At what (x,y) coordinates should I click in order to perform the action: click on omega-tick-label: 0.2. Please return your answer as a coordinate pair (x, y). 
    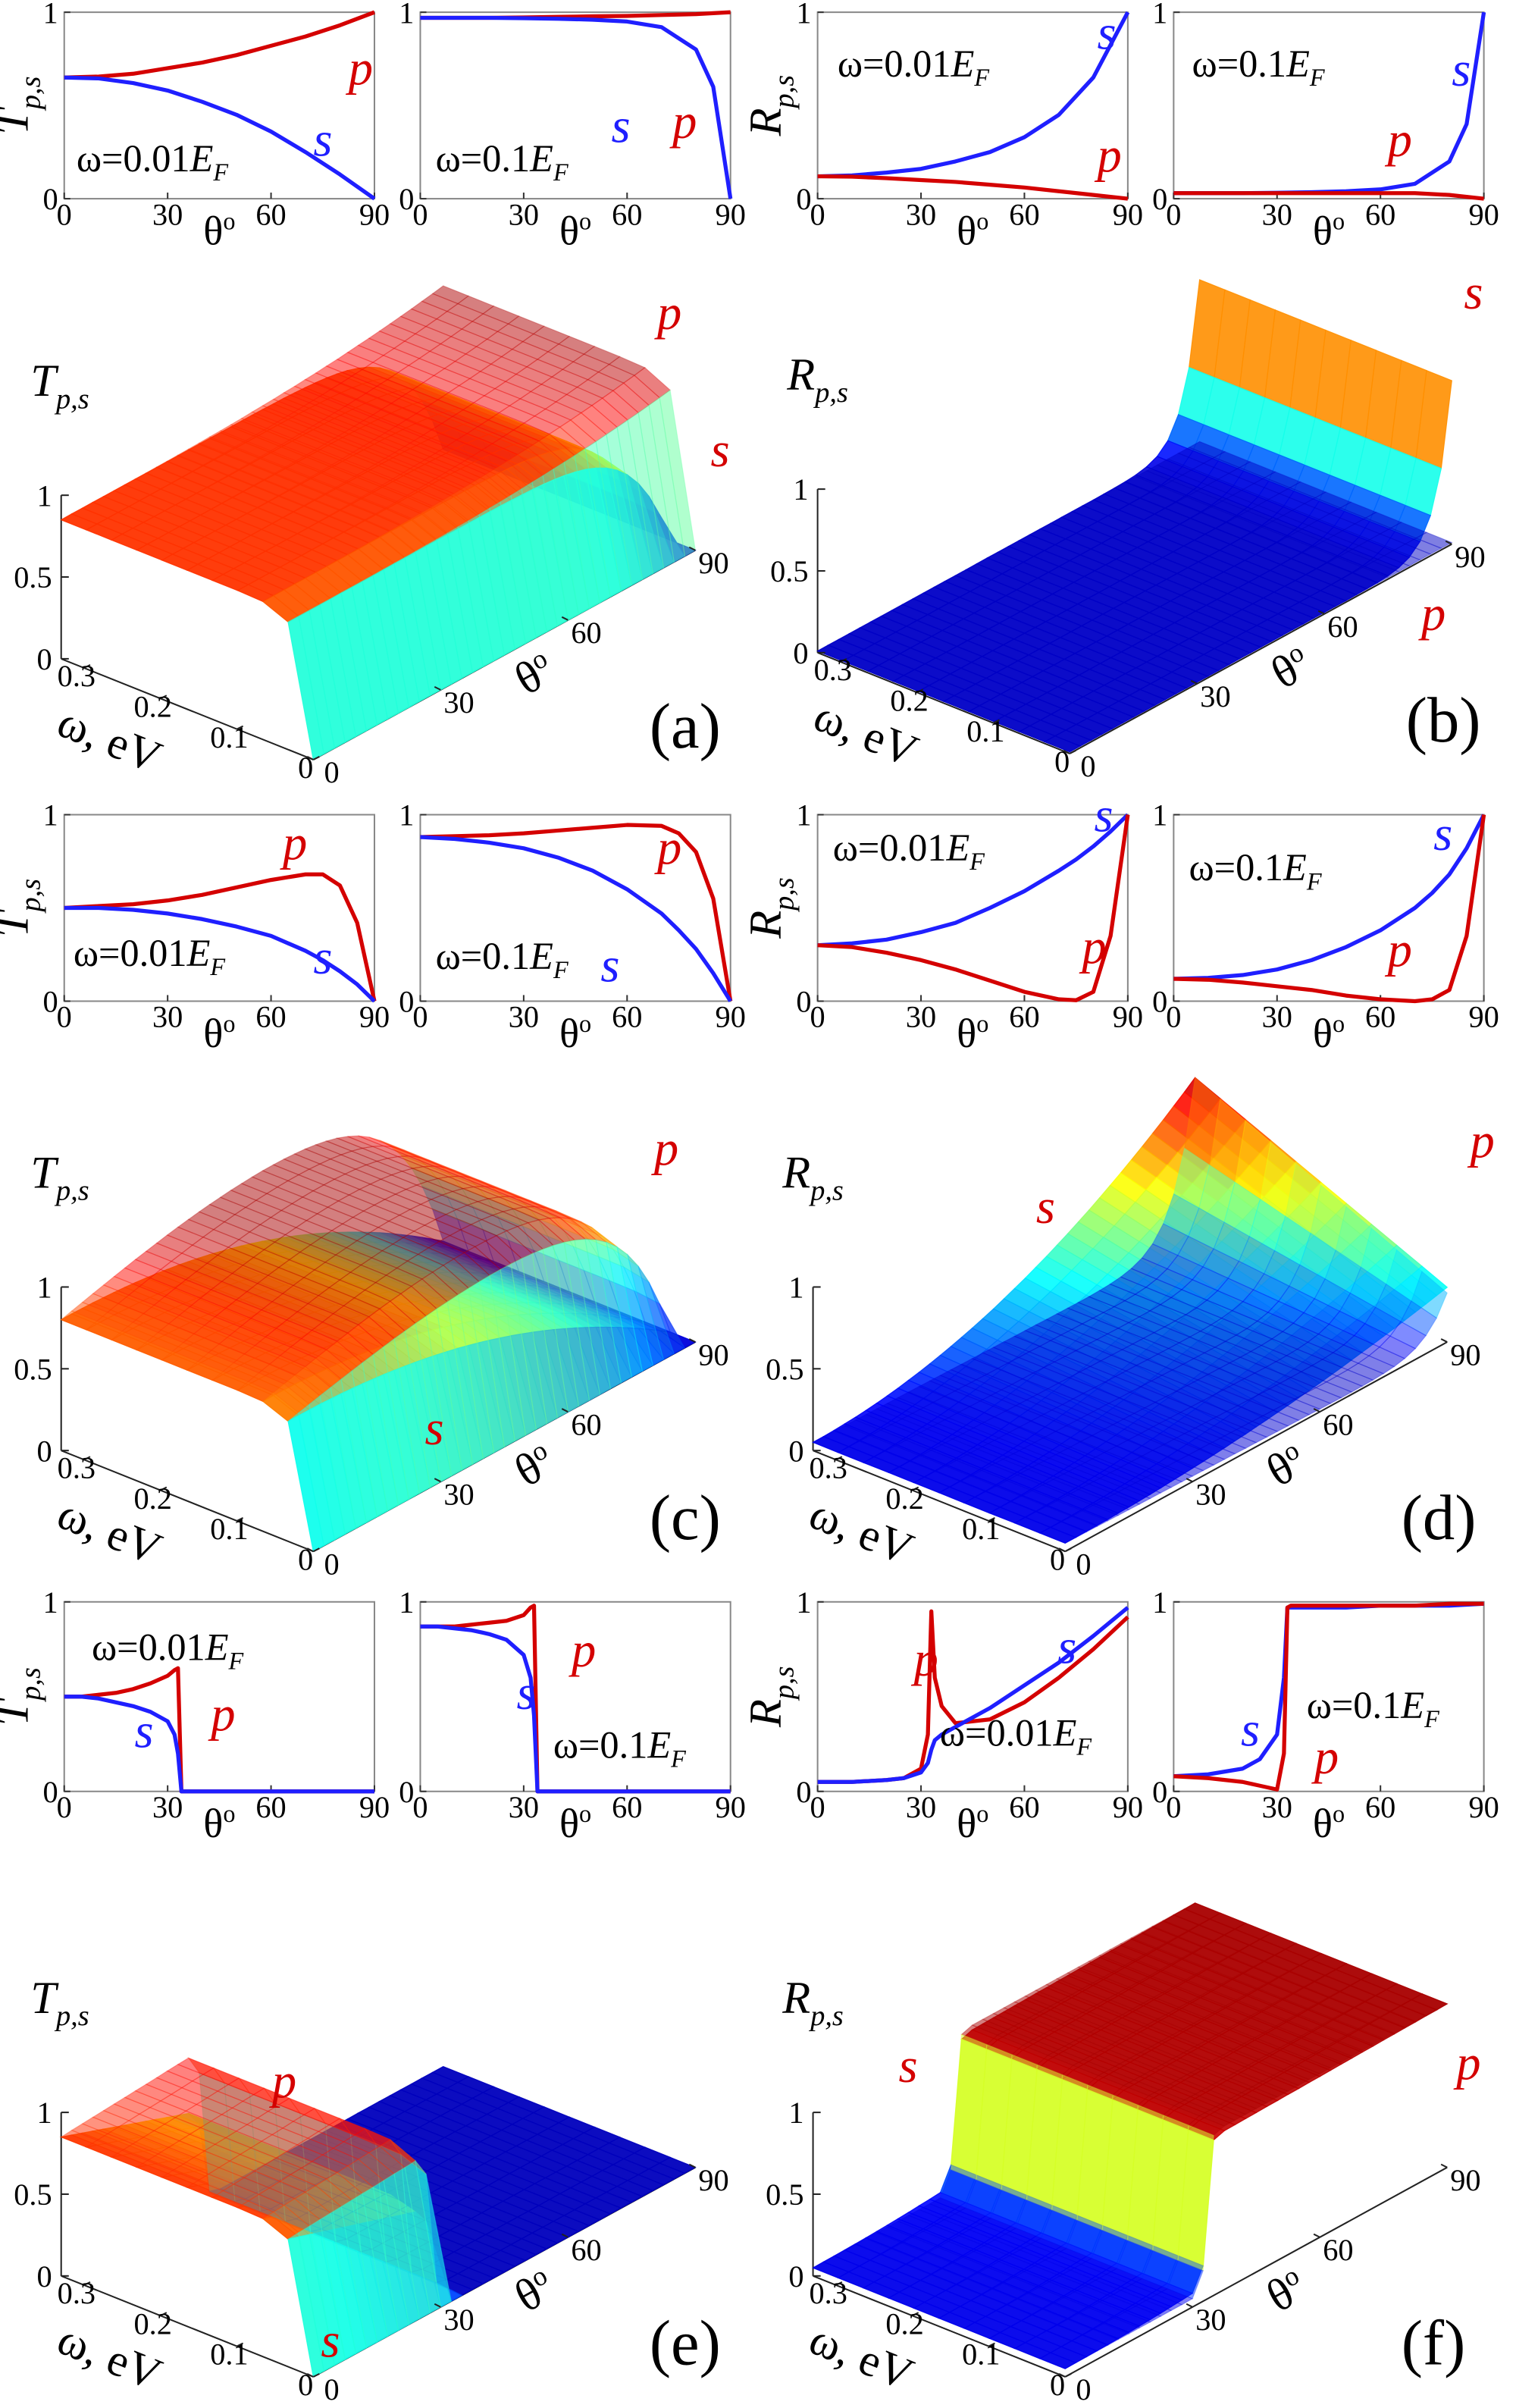
    Looking at the image, I should click on (904, 1499).